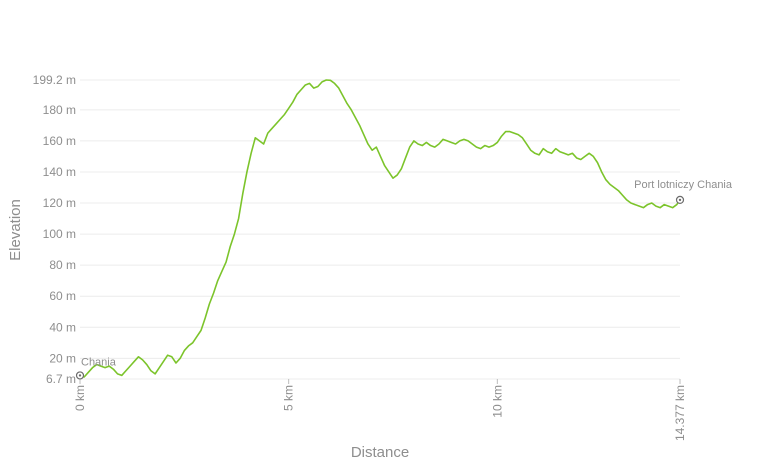 The width and height of the screenshot is (760, 460). What do you see at coordinates (59, 234) in the screenshot?
I see `y-tick-label: 100 m` at bounding box center [59, 234].